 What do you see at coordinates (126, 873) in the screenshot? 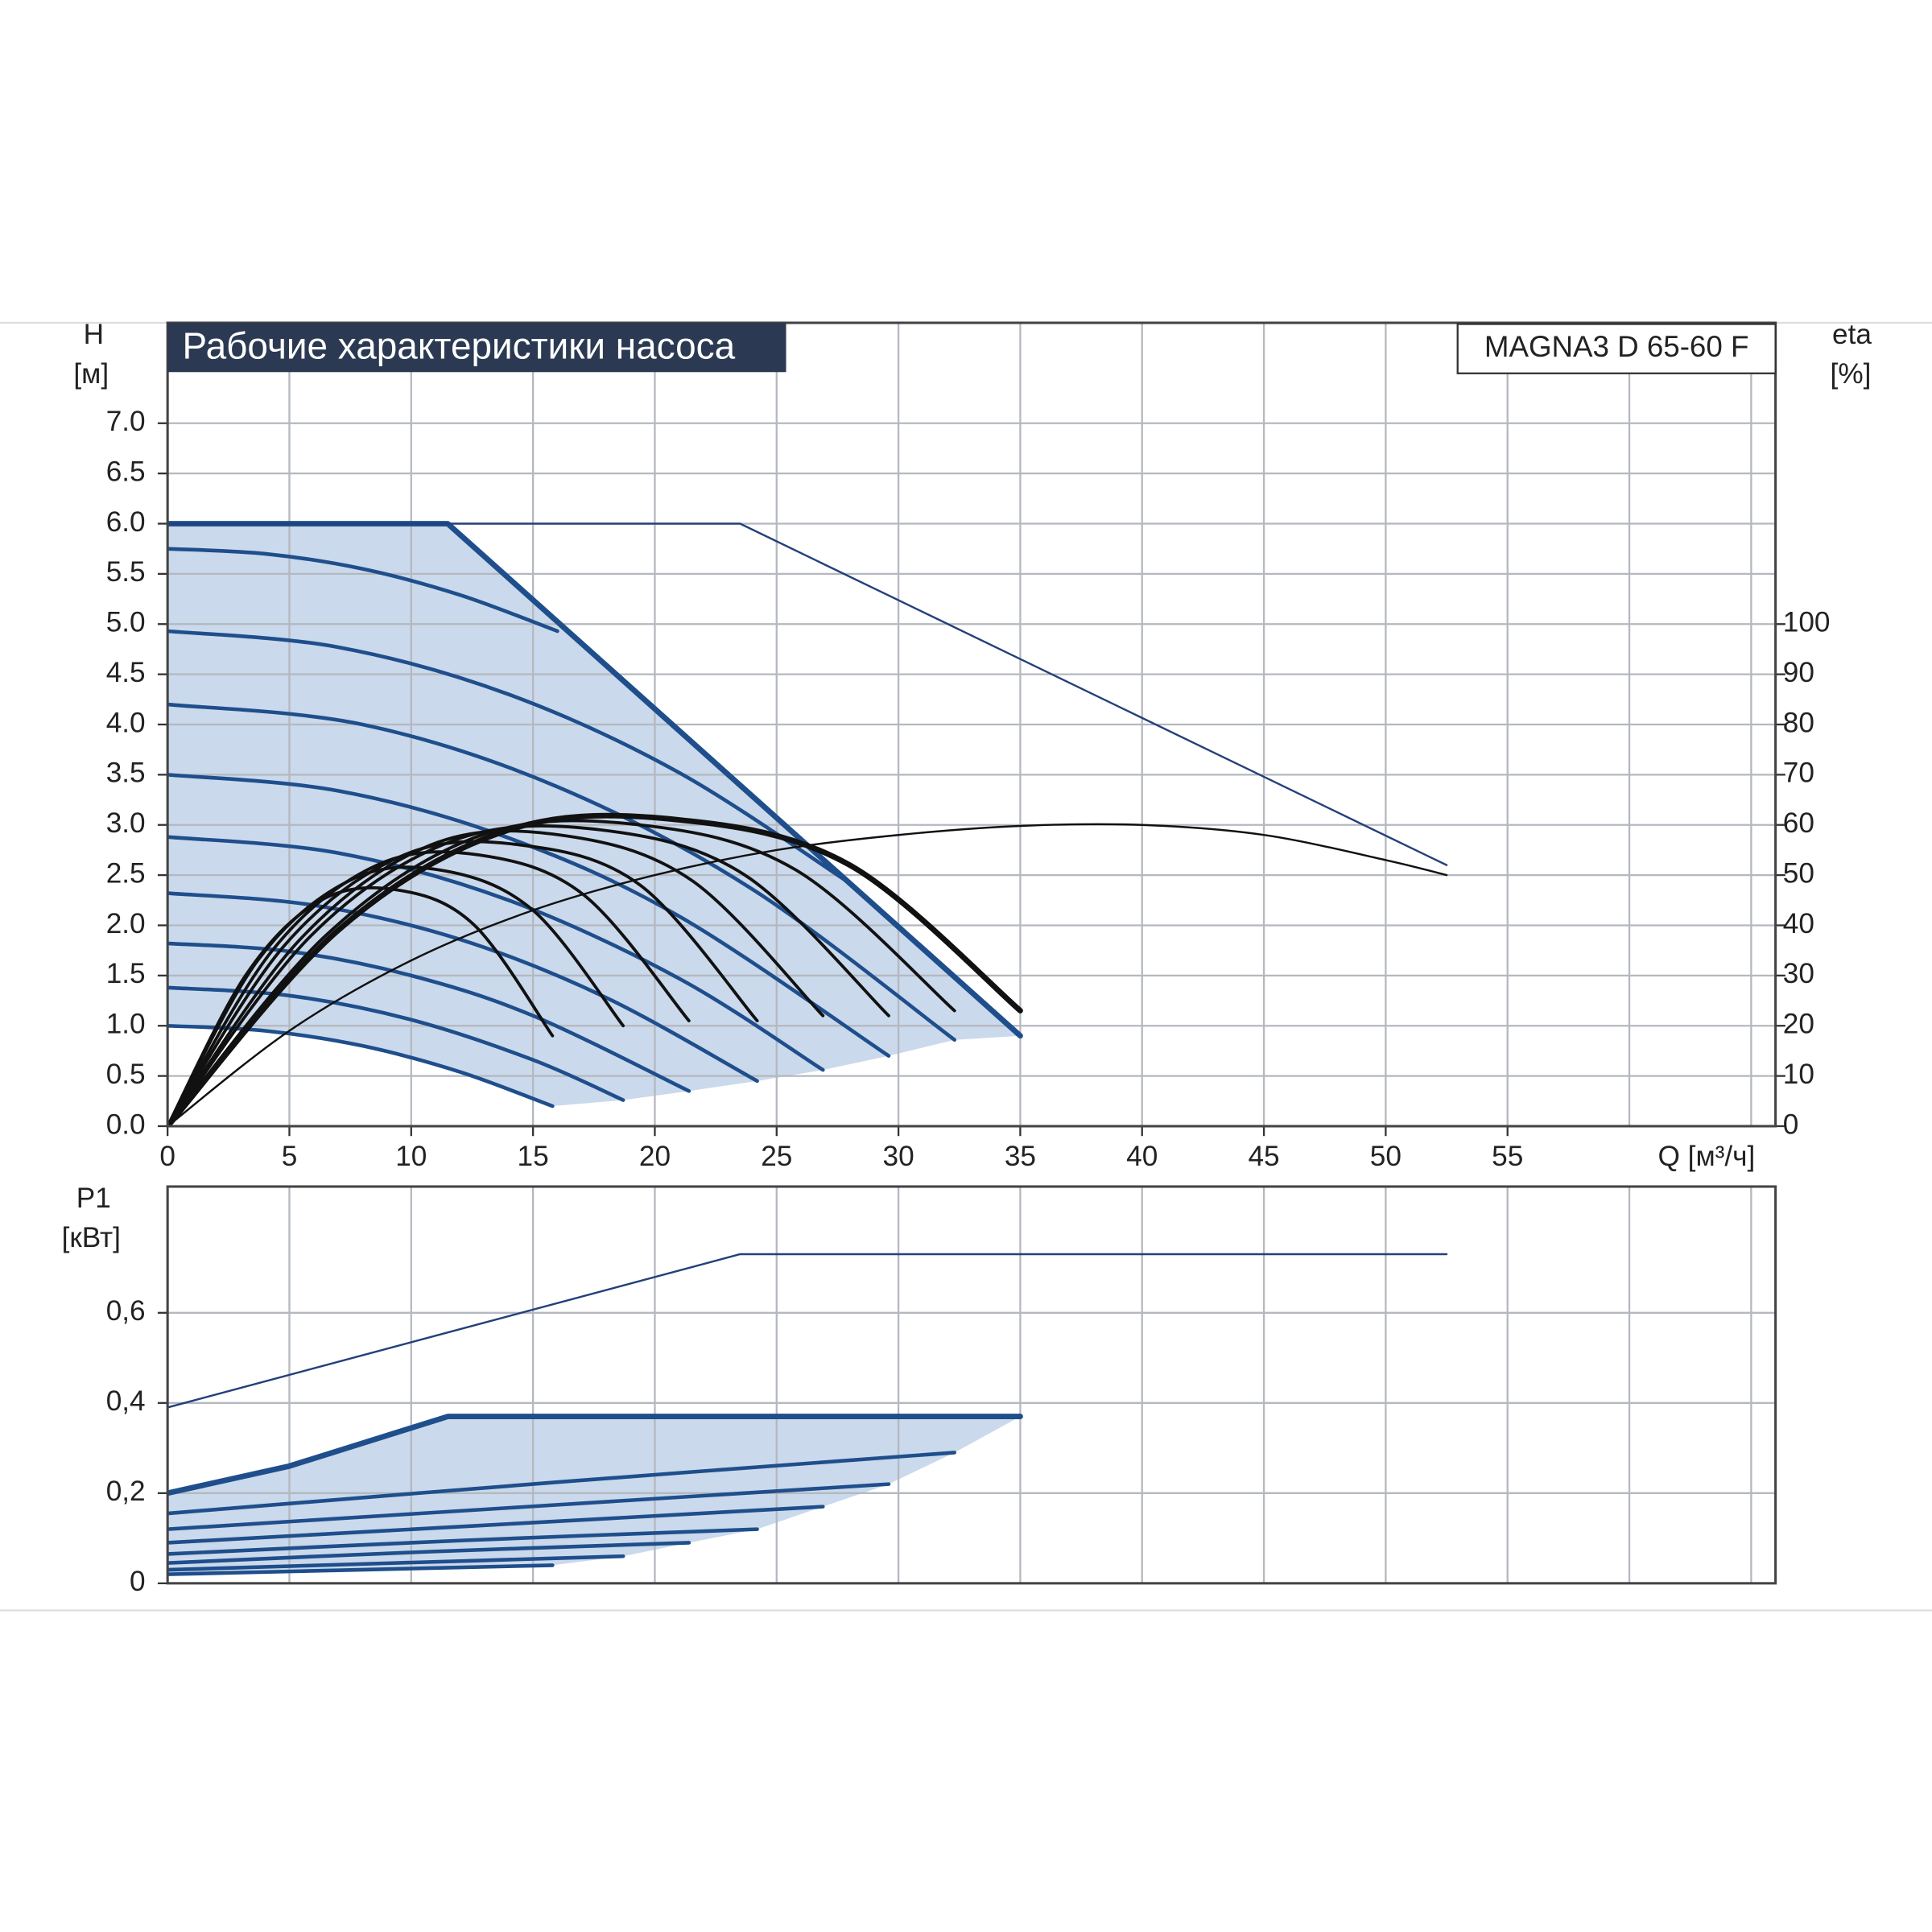
I see `y-tick-label: 2.5` at bounding box center [126, 873].